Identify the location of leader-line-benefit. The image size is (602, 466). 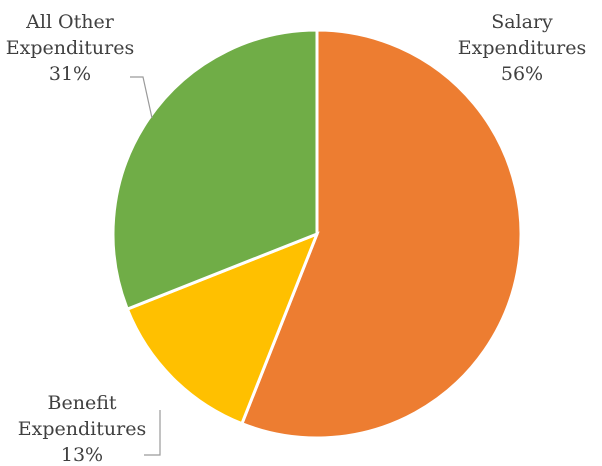
(152, 433).